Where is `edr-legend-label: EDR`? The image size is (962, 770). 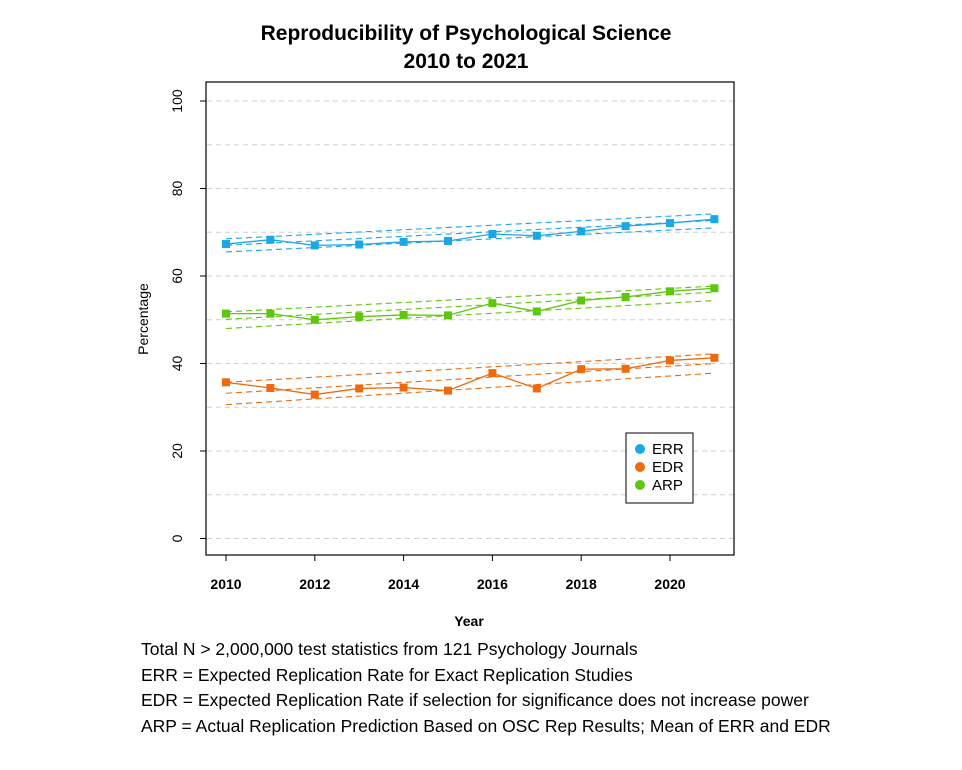
edr-legend-label: EDR is located at coordinates (668, 467).